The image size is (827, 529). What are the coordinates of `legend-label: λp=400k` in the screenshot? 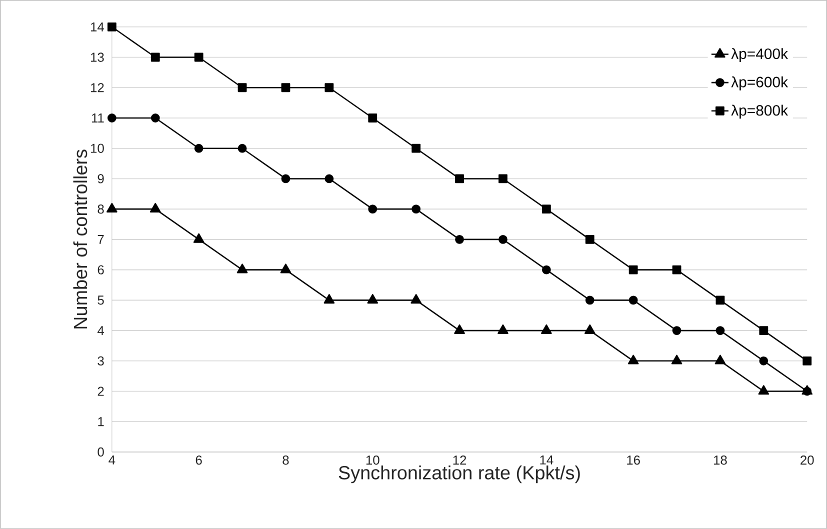 It's located at (759, 55).